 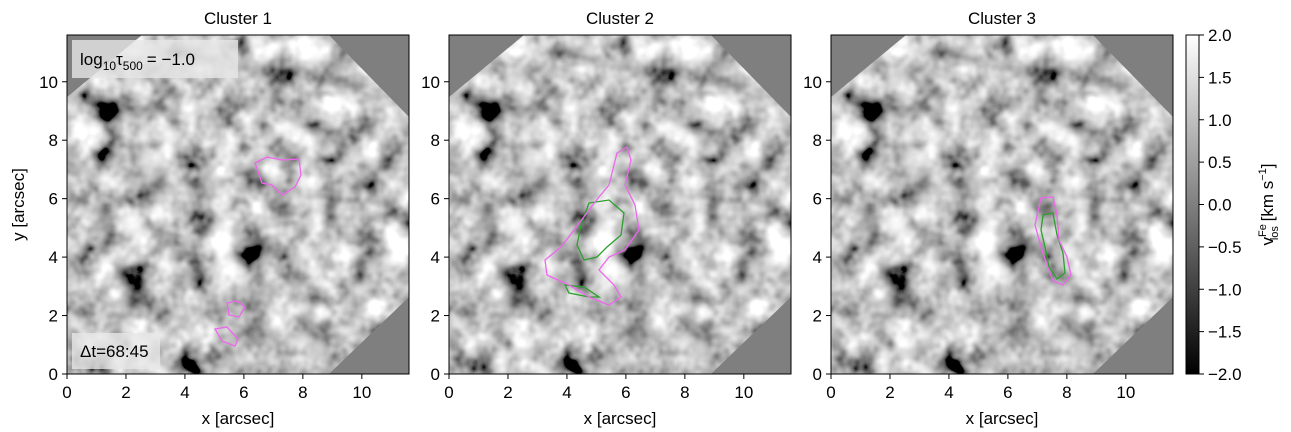 What do you see at coordinates (1220, 205) in the screenshot?
I see `colorbar-tick-label: 0.0` at bounding box center [1220, 205].